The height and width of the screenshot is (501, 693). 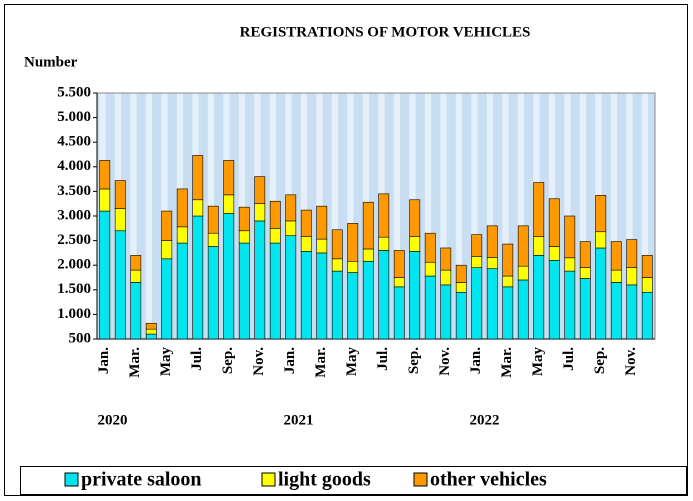 I want to click on chart-title: REGISTRATIONS OF MOTOR VEHICLES, so click(x=385, y=32).